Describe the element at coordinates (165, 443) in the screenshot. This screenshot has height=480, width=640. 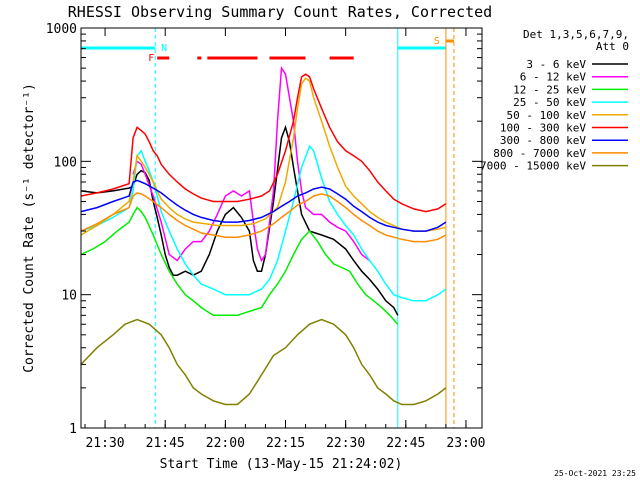
I see `x-tick-label-1: 21:45` at that location.